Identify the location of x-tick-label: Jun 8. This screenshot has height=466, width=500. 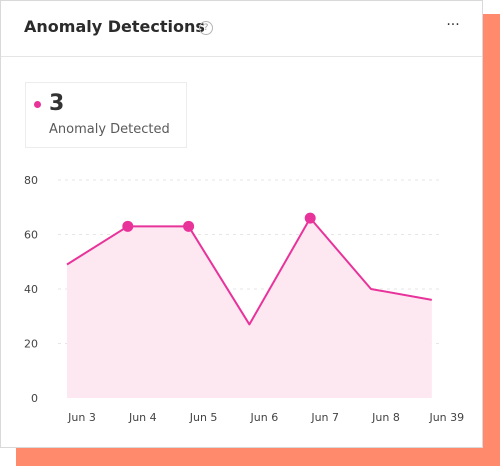
(385, 417).